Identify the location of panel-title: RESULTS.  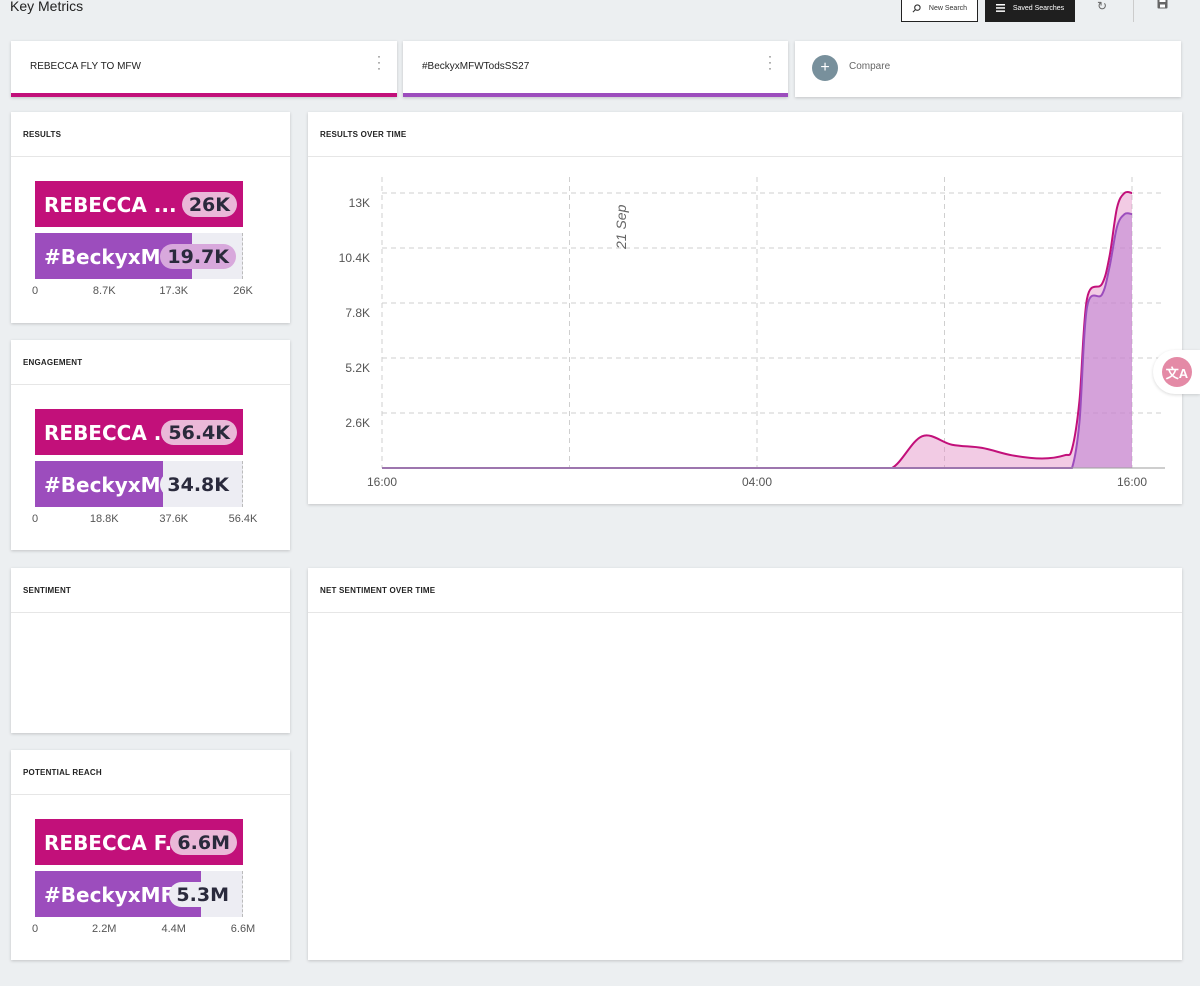
(150, 134).